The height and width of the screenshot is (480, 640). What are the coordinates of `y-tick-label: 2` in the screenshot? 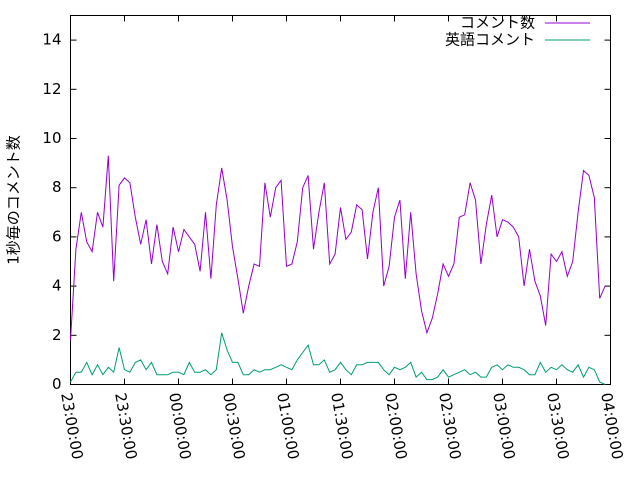 It's located at (57, 335).